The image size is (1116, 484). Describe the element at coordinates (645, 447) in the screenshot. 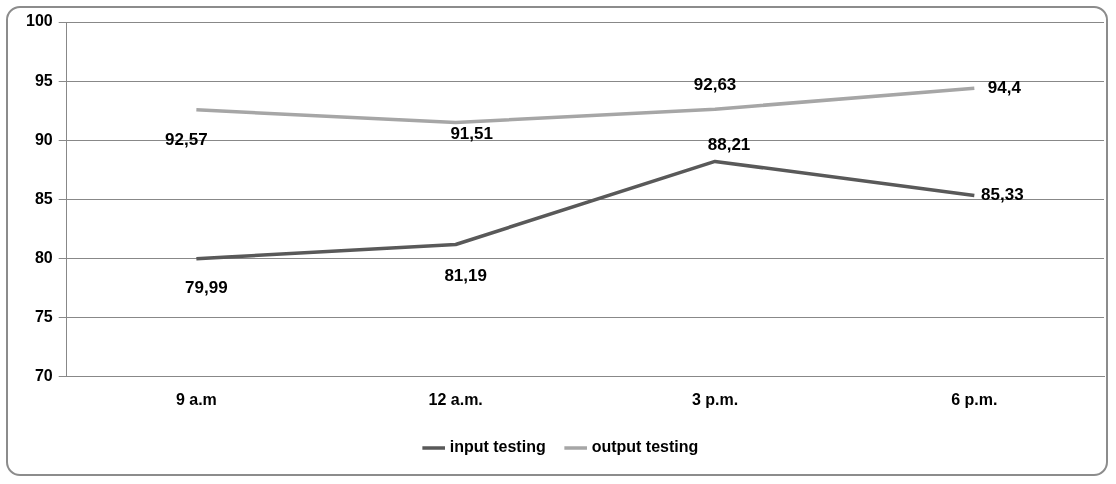

I see `legend-label: output testing` at that location.